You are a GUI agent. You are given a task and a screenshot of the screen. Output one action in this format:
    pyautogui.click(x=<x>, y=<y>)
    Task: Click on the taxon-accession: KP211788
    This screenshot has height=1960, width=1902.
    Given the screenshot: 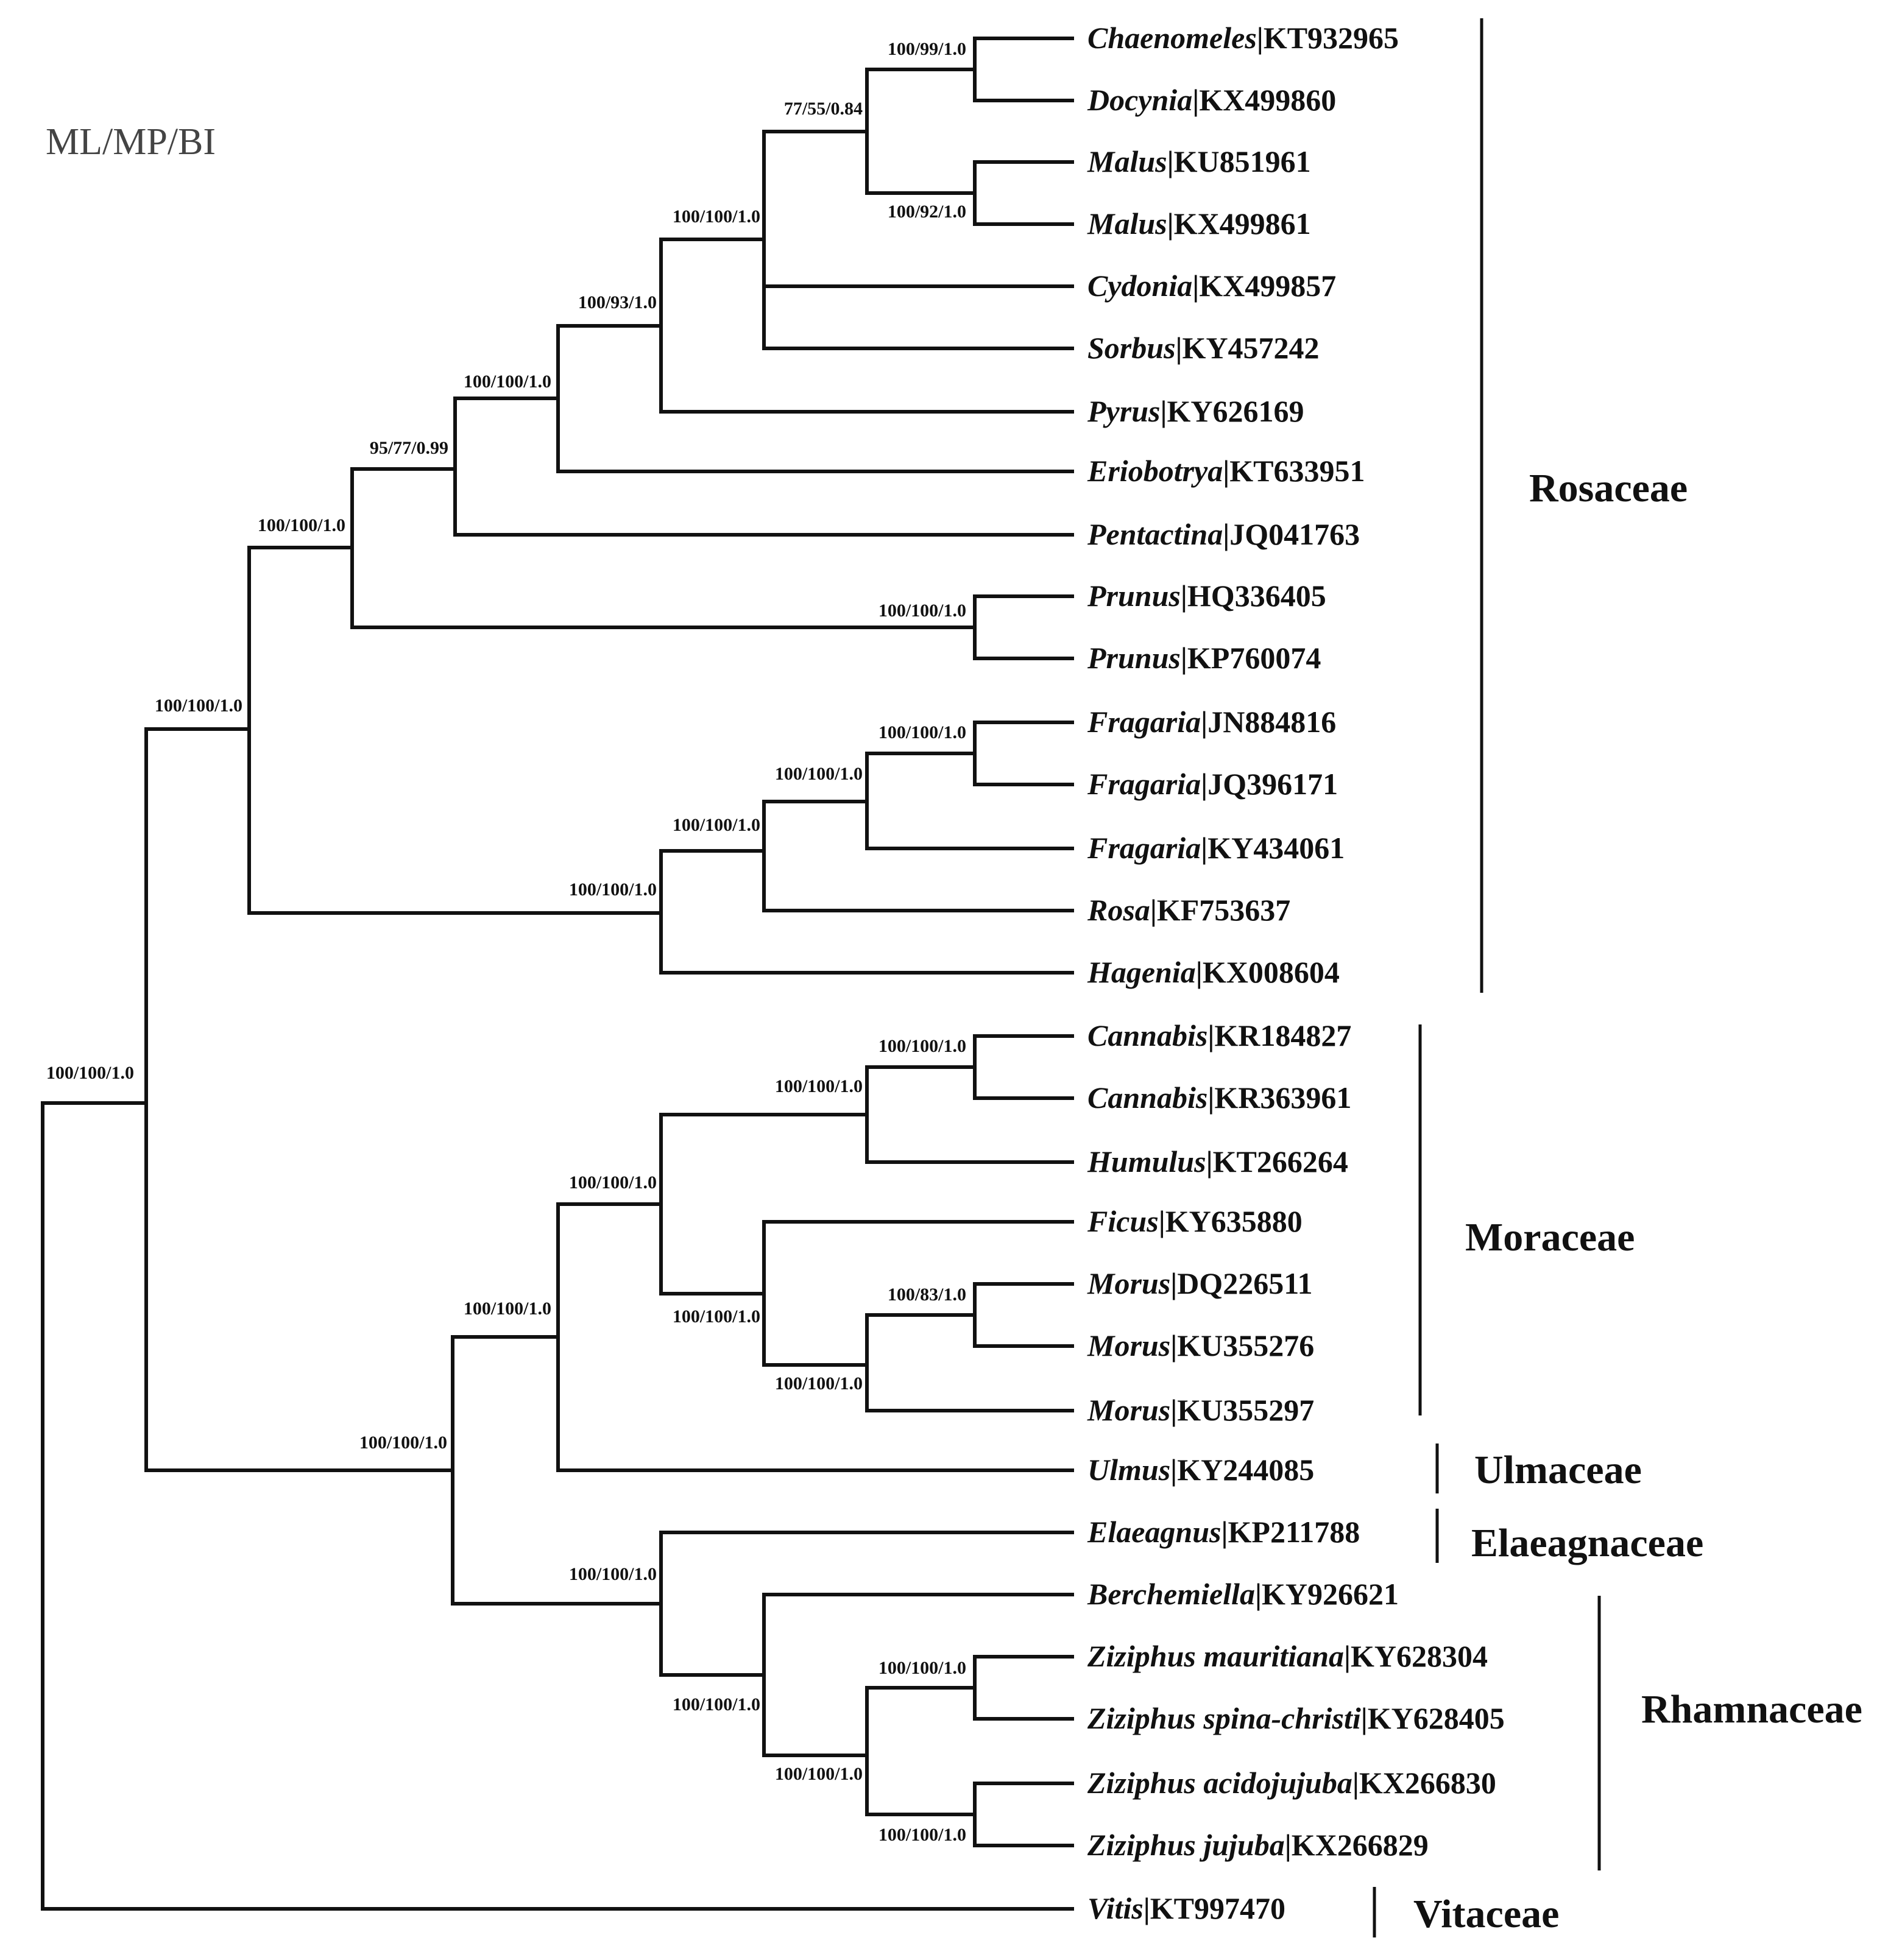 What is the action you would take?
    pyautogui.click(x=1294, y=1532)
    